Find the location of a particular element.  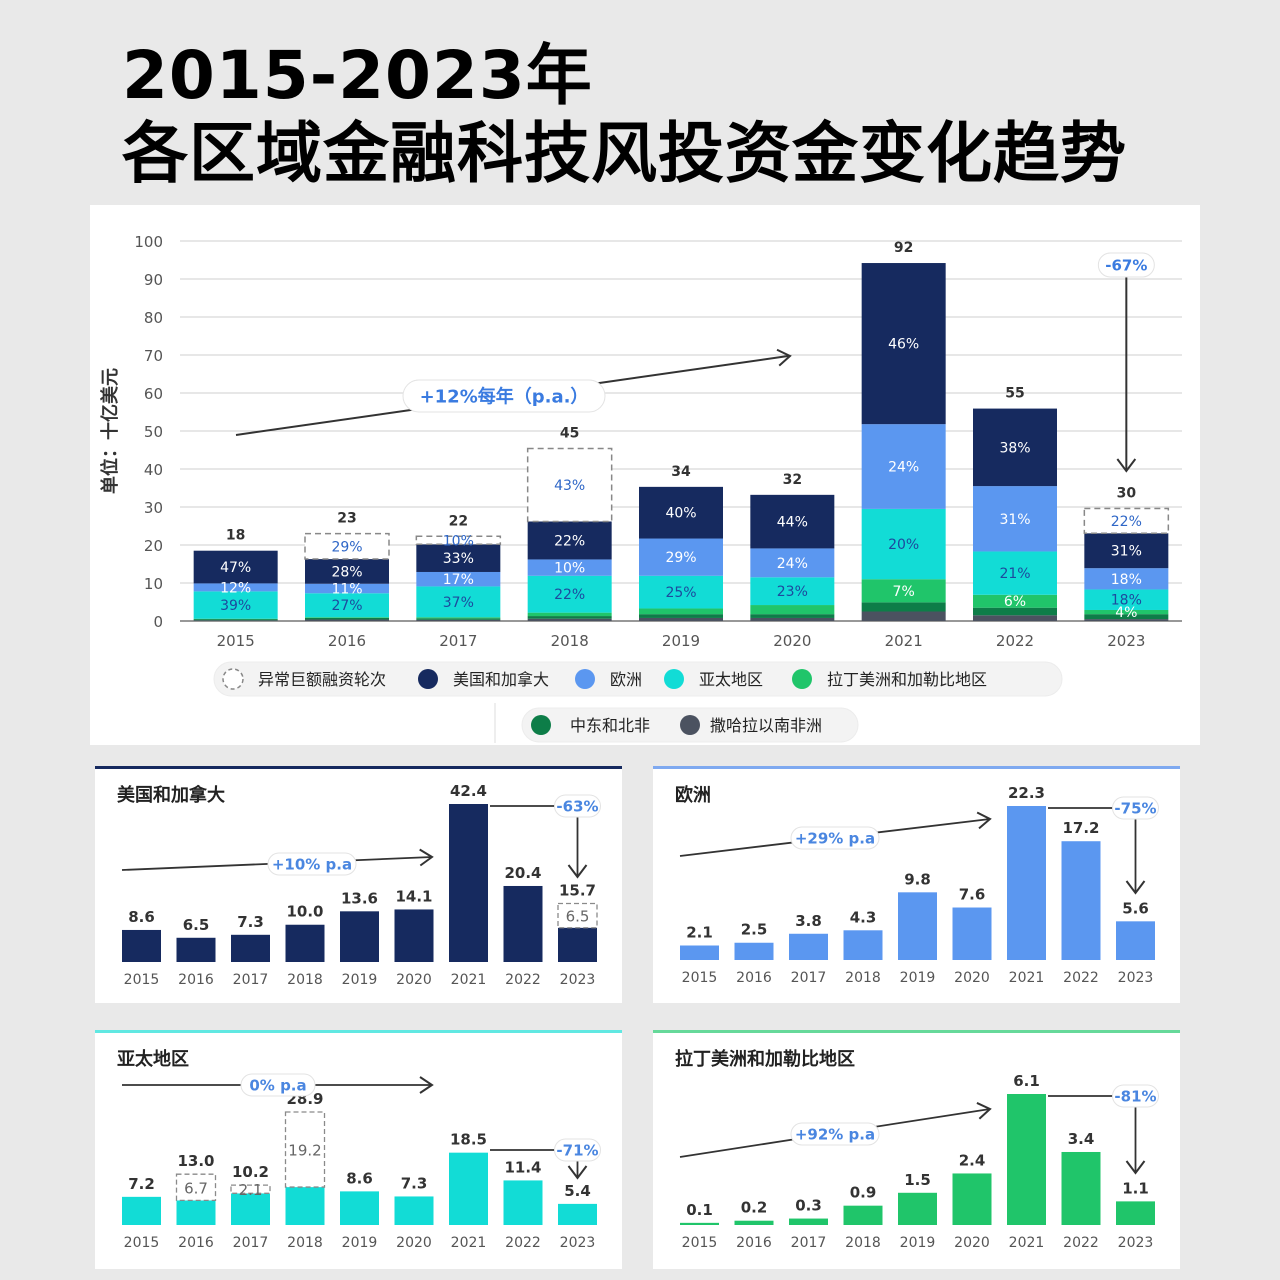

segment-percent-label: 22% is located at coordinates (569, 541).